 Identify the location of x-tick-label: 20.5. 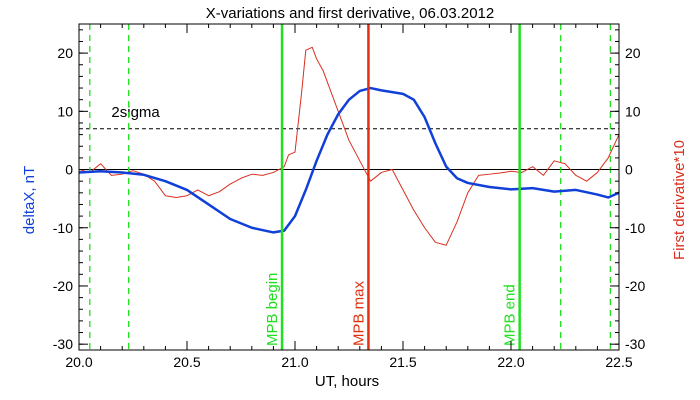
(186, 362).